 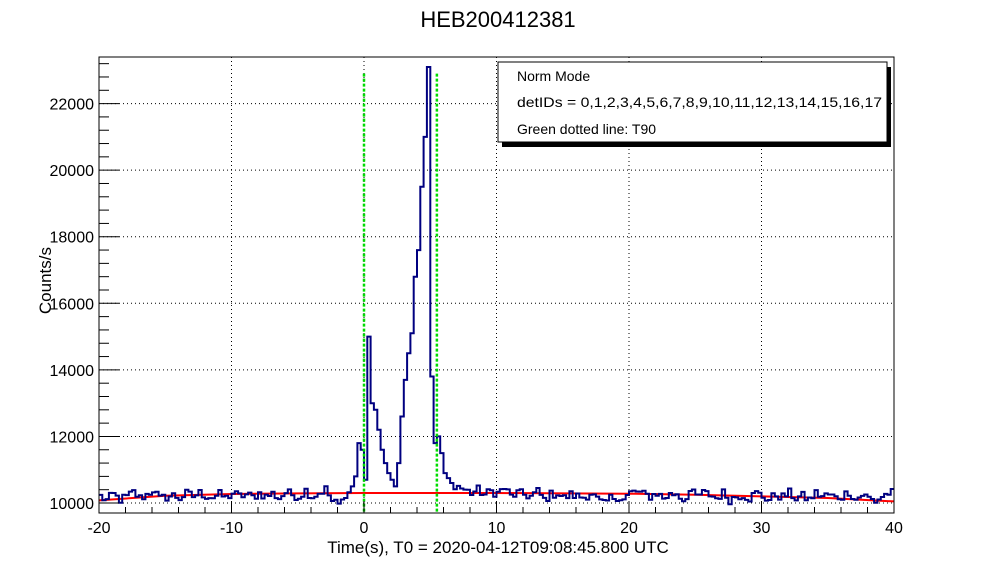 What do you see at coordinates (72, 171) in the screenshot?
I see `y-tick-label: 20000` at bounding box center [72, 171].